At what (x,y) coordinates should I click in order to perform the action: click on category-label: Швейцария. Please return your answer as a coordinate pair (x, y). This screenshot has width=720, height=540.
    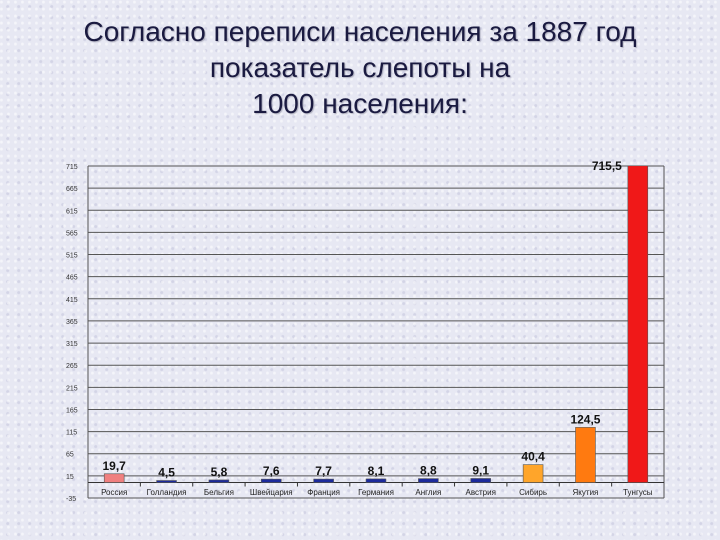
    Looking at the image, I should click on (271, 492).